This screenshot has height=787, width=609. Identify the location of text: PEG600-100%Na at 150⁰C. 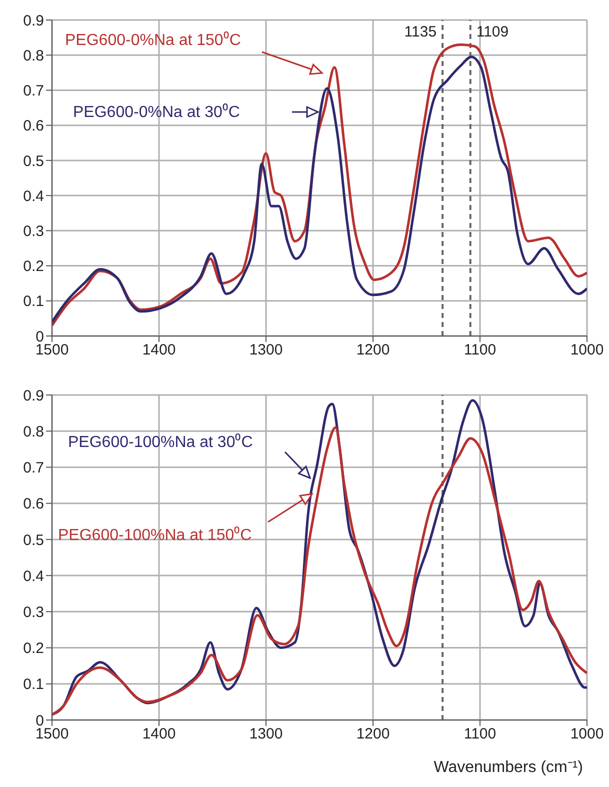
(155, 535).